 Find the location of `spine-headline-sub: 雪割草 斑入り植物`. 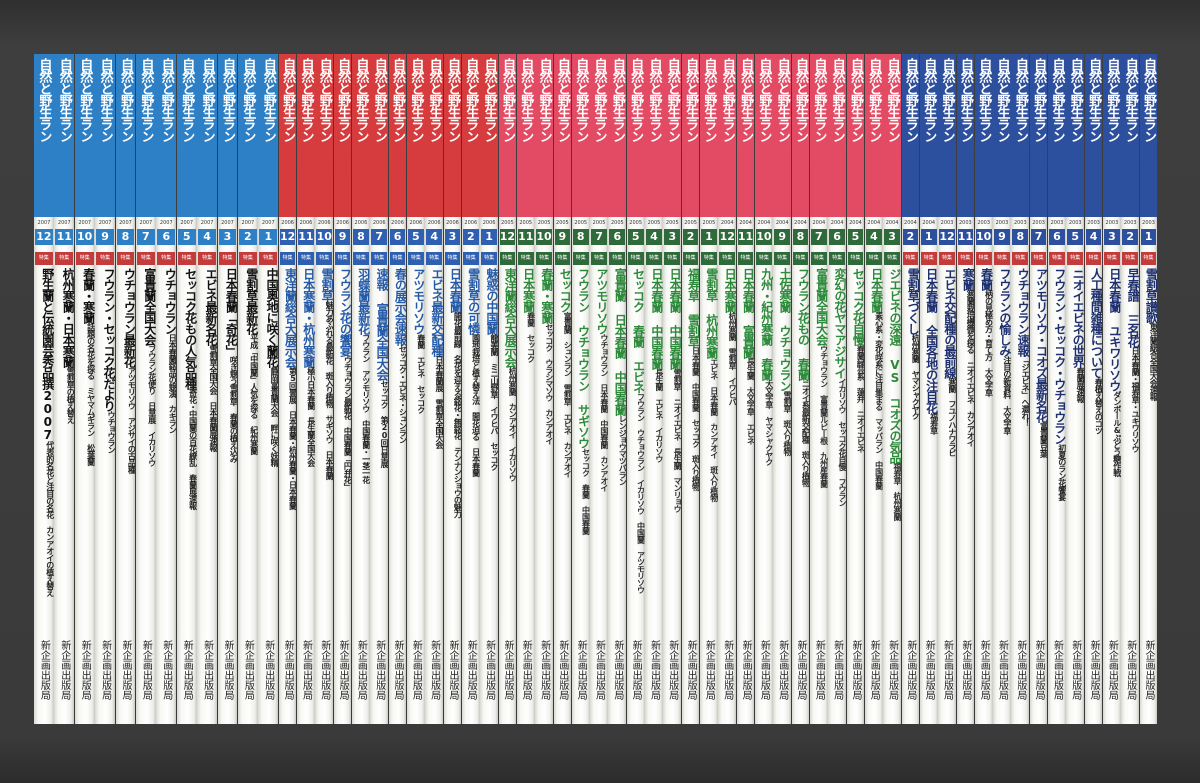

spine-headline-sub: 雪割草 斑入り植物 is located at coordinates (787, 423).